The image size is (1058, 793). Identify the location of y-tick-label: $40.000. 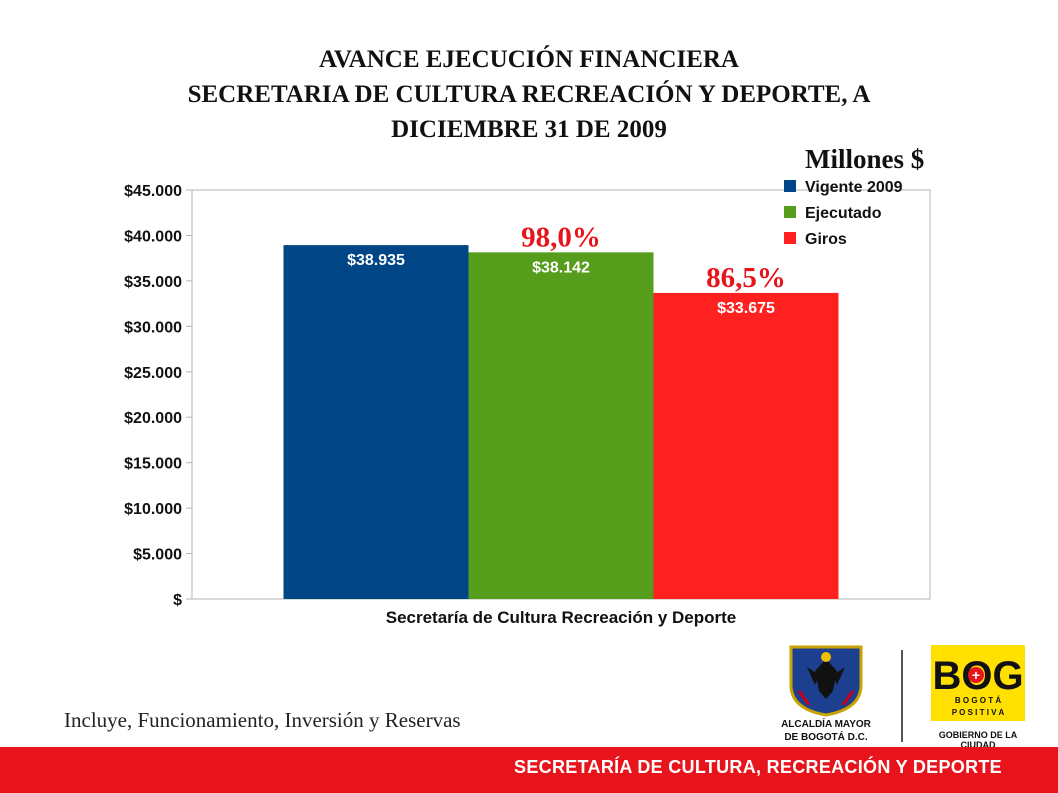
(153, 236).